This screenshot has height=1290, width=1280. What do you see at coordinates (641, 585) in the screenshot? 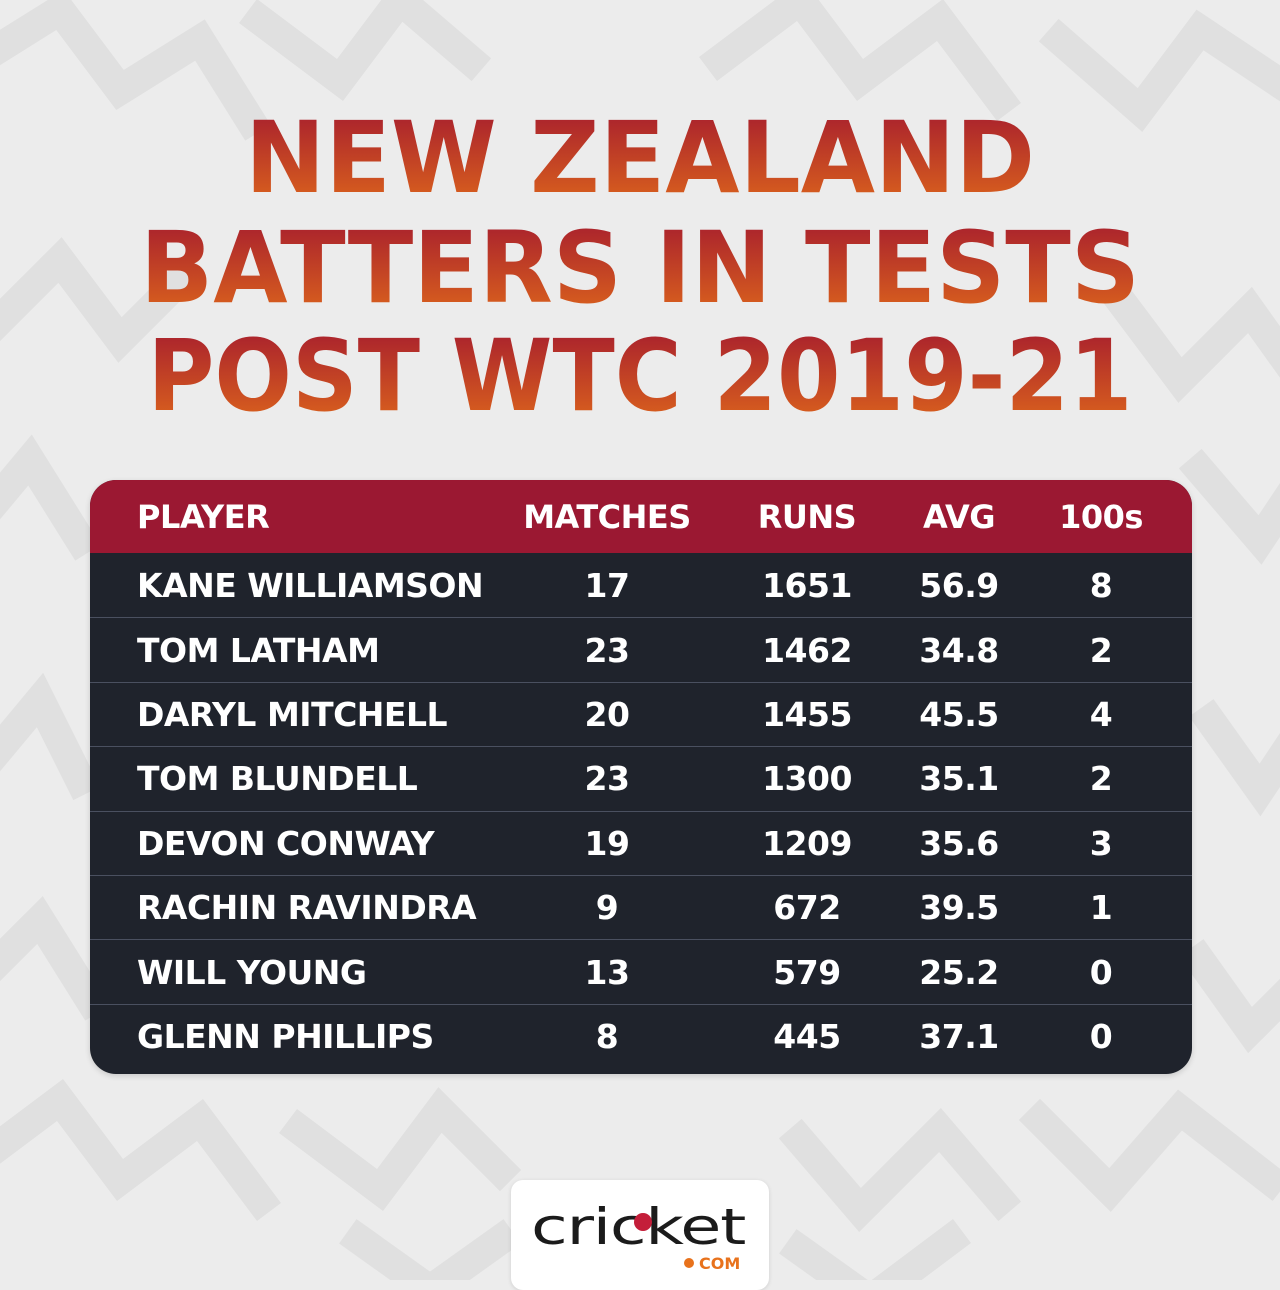
I see `table-row: KANE WILLIAMSON 17 1651 56.9 8` at bounding box center [641, 585].